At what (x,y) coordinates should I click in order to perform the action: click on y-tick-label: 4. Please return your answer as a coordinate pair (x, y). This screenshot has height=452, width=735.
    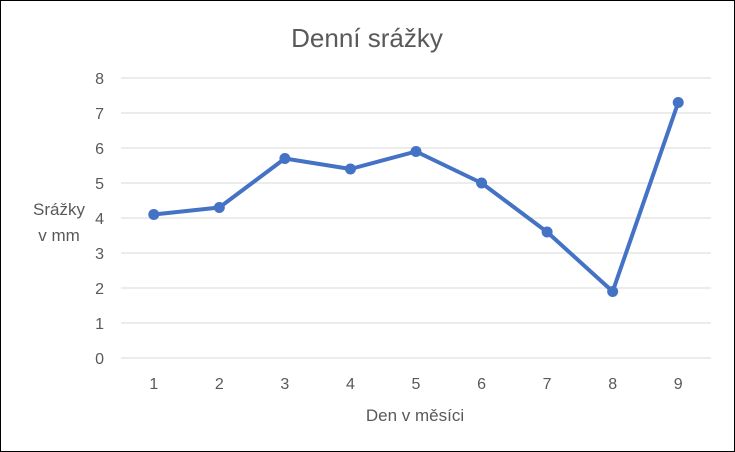
    Looking at the image, I should click on (99, 219).